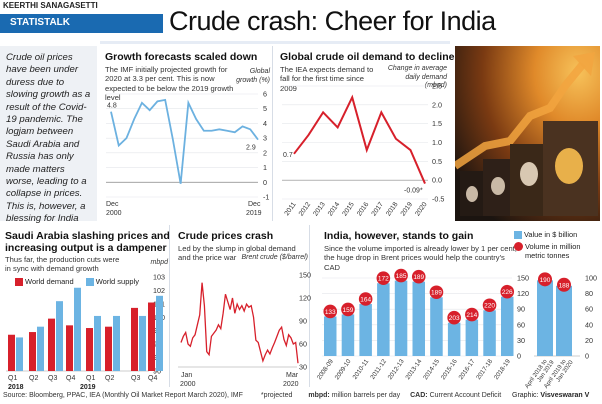  What do you see at coordinates (159, 262) in the screenshot?
I see `saudi-ylabel: mbpd` at bounding box center [159, 262].